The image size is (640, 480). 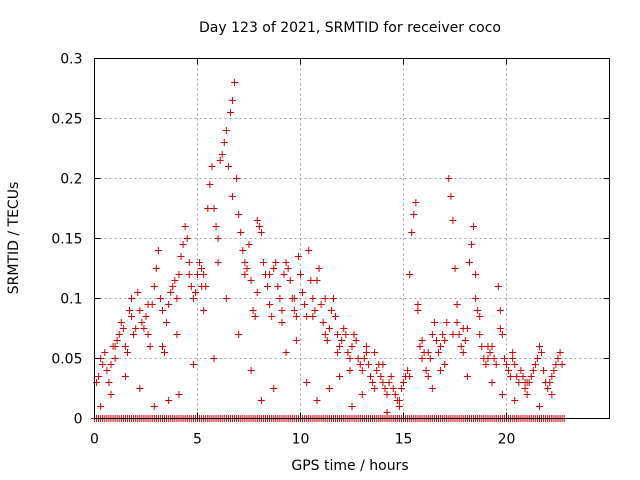 What do you see at coordinates (66, 360) in the screenshot?
I see `y-tick-label: 0.05` at bounding box center [66, 360].